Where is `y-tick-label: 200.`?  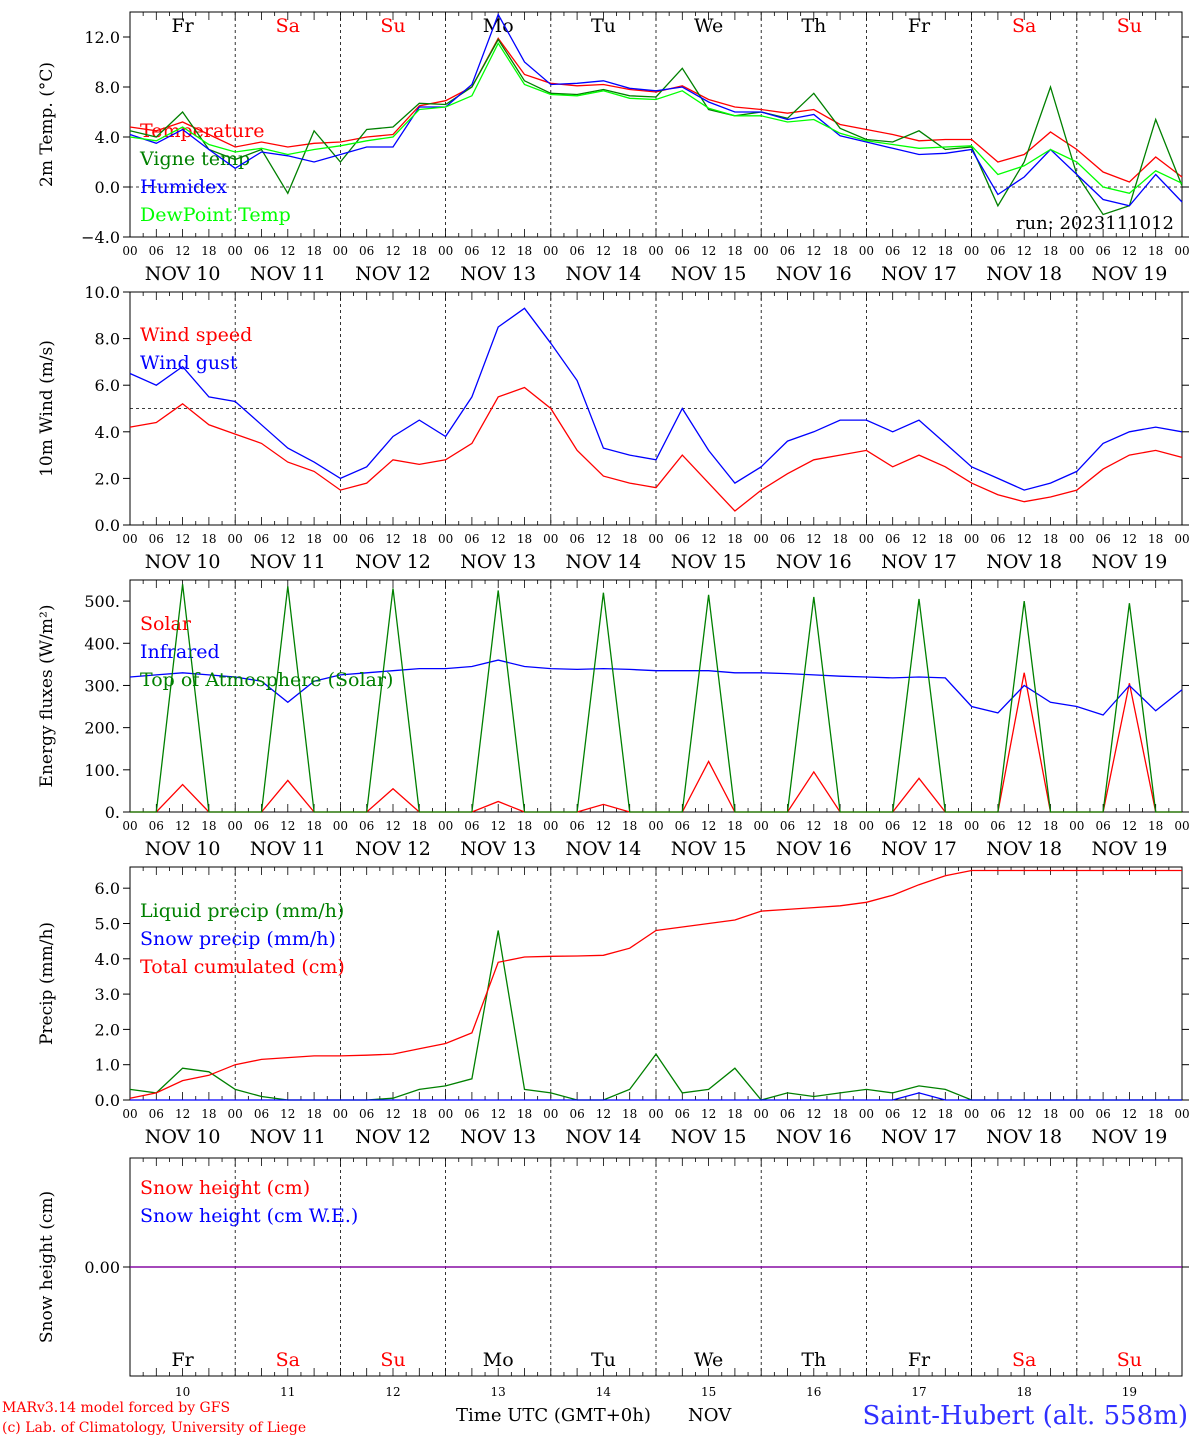 y-tick-label: 200. is located at coordinates (102, 728).